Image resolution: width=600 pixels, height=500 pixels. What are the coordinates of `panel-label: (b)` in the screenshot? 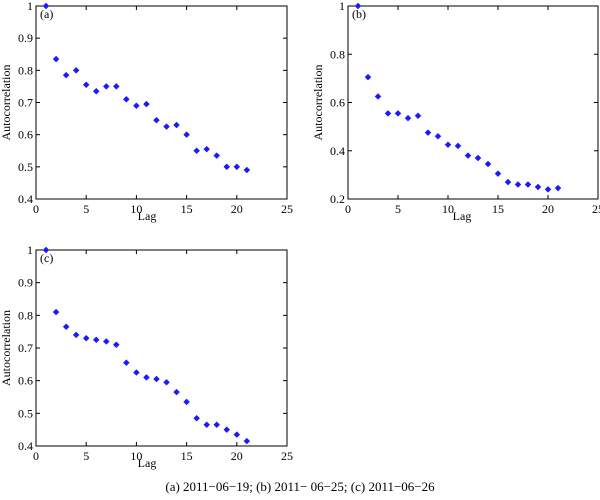 It's located at (359, 14).